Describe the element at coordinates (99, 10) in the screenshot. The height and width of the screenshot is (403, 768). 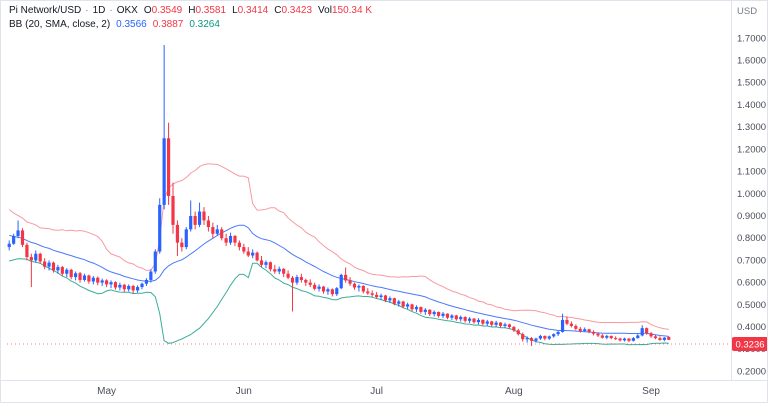
I see `interval-label: 1D` at that location.